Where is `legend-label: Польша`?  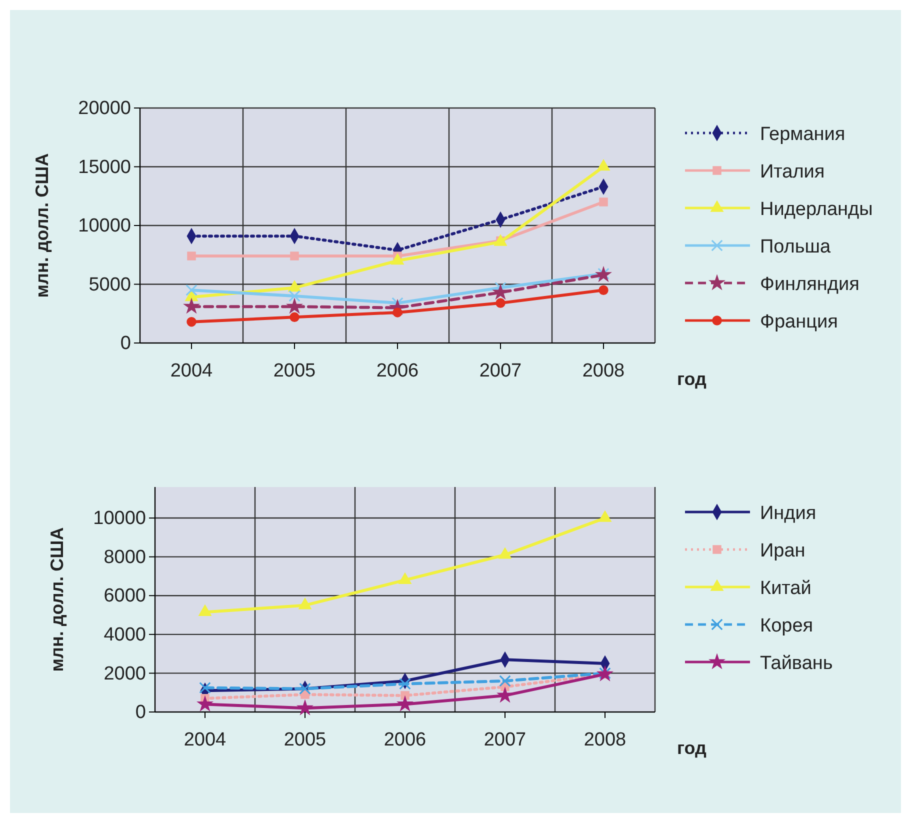 legend-label: Польша is located at coordinates (796, 247).